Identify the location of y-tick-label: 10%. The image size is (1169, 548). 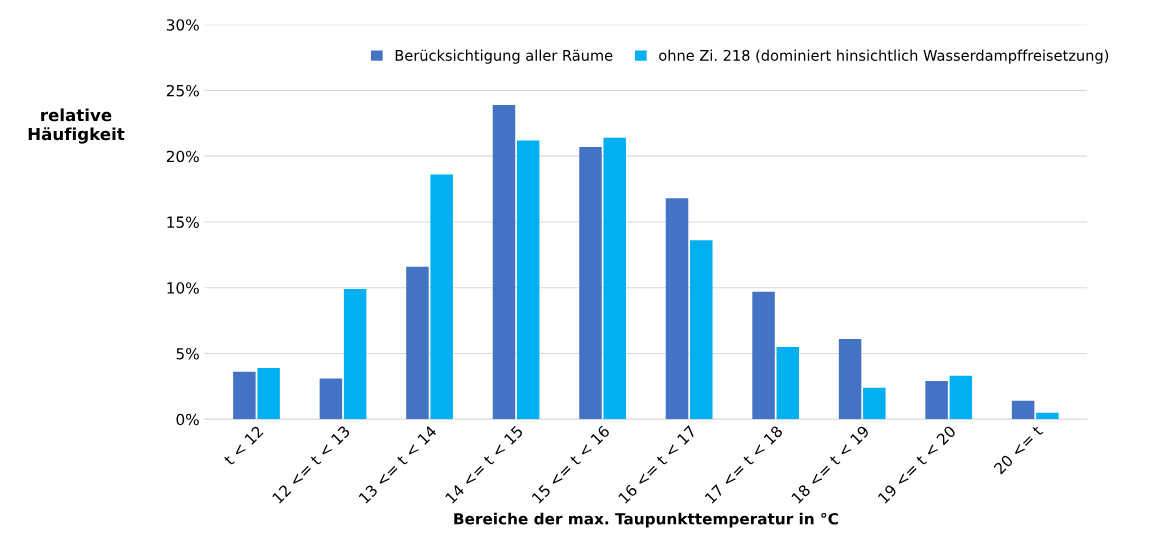
(183, 288).